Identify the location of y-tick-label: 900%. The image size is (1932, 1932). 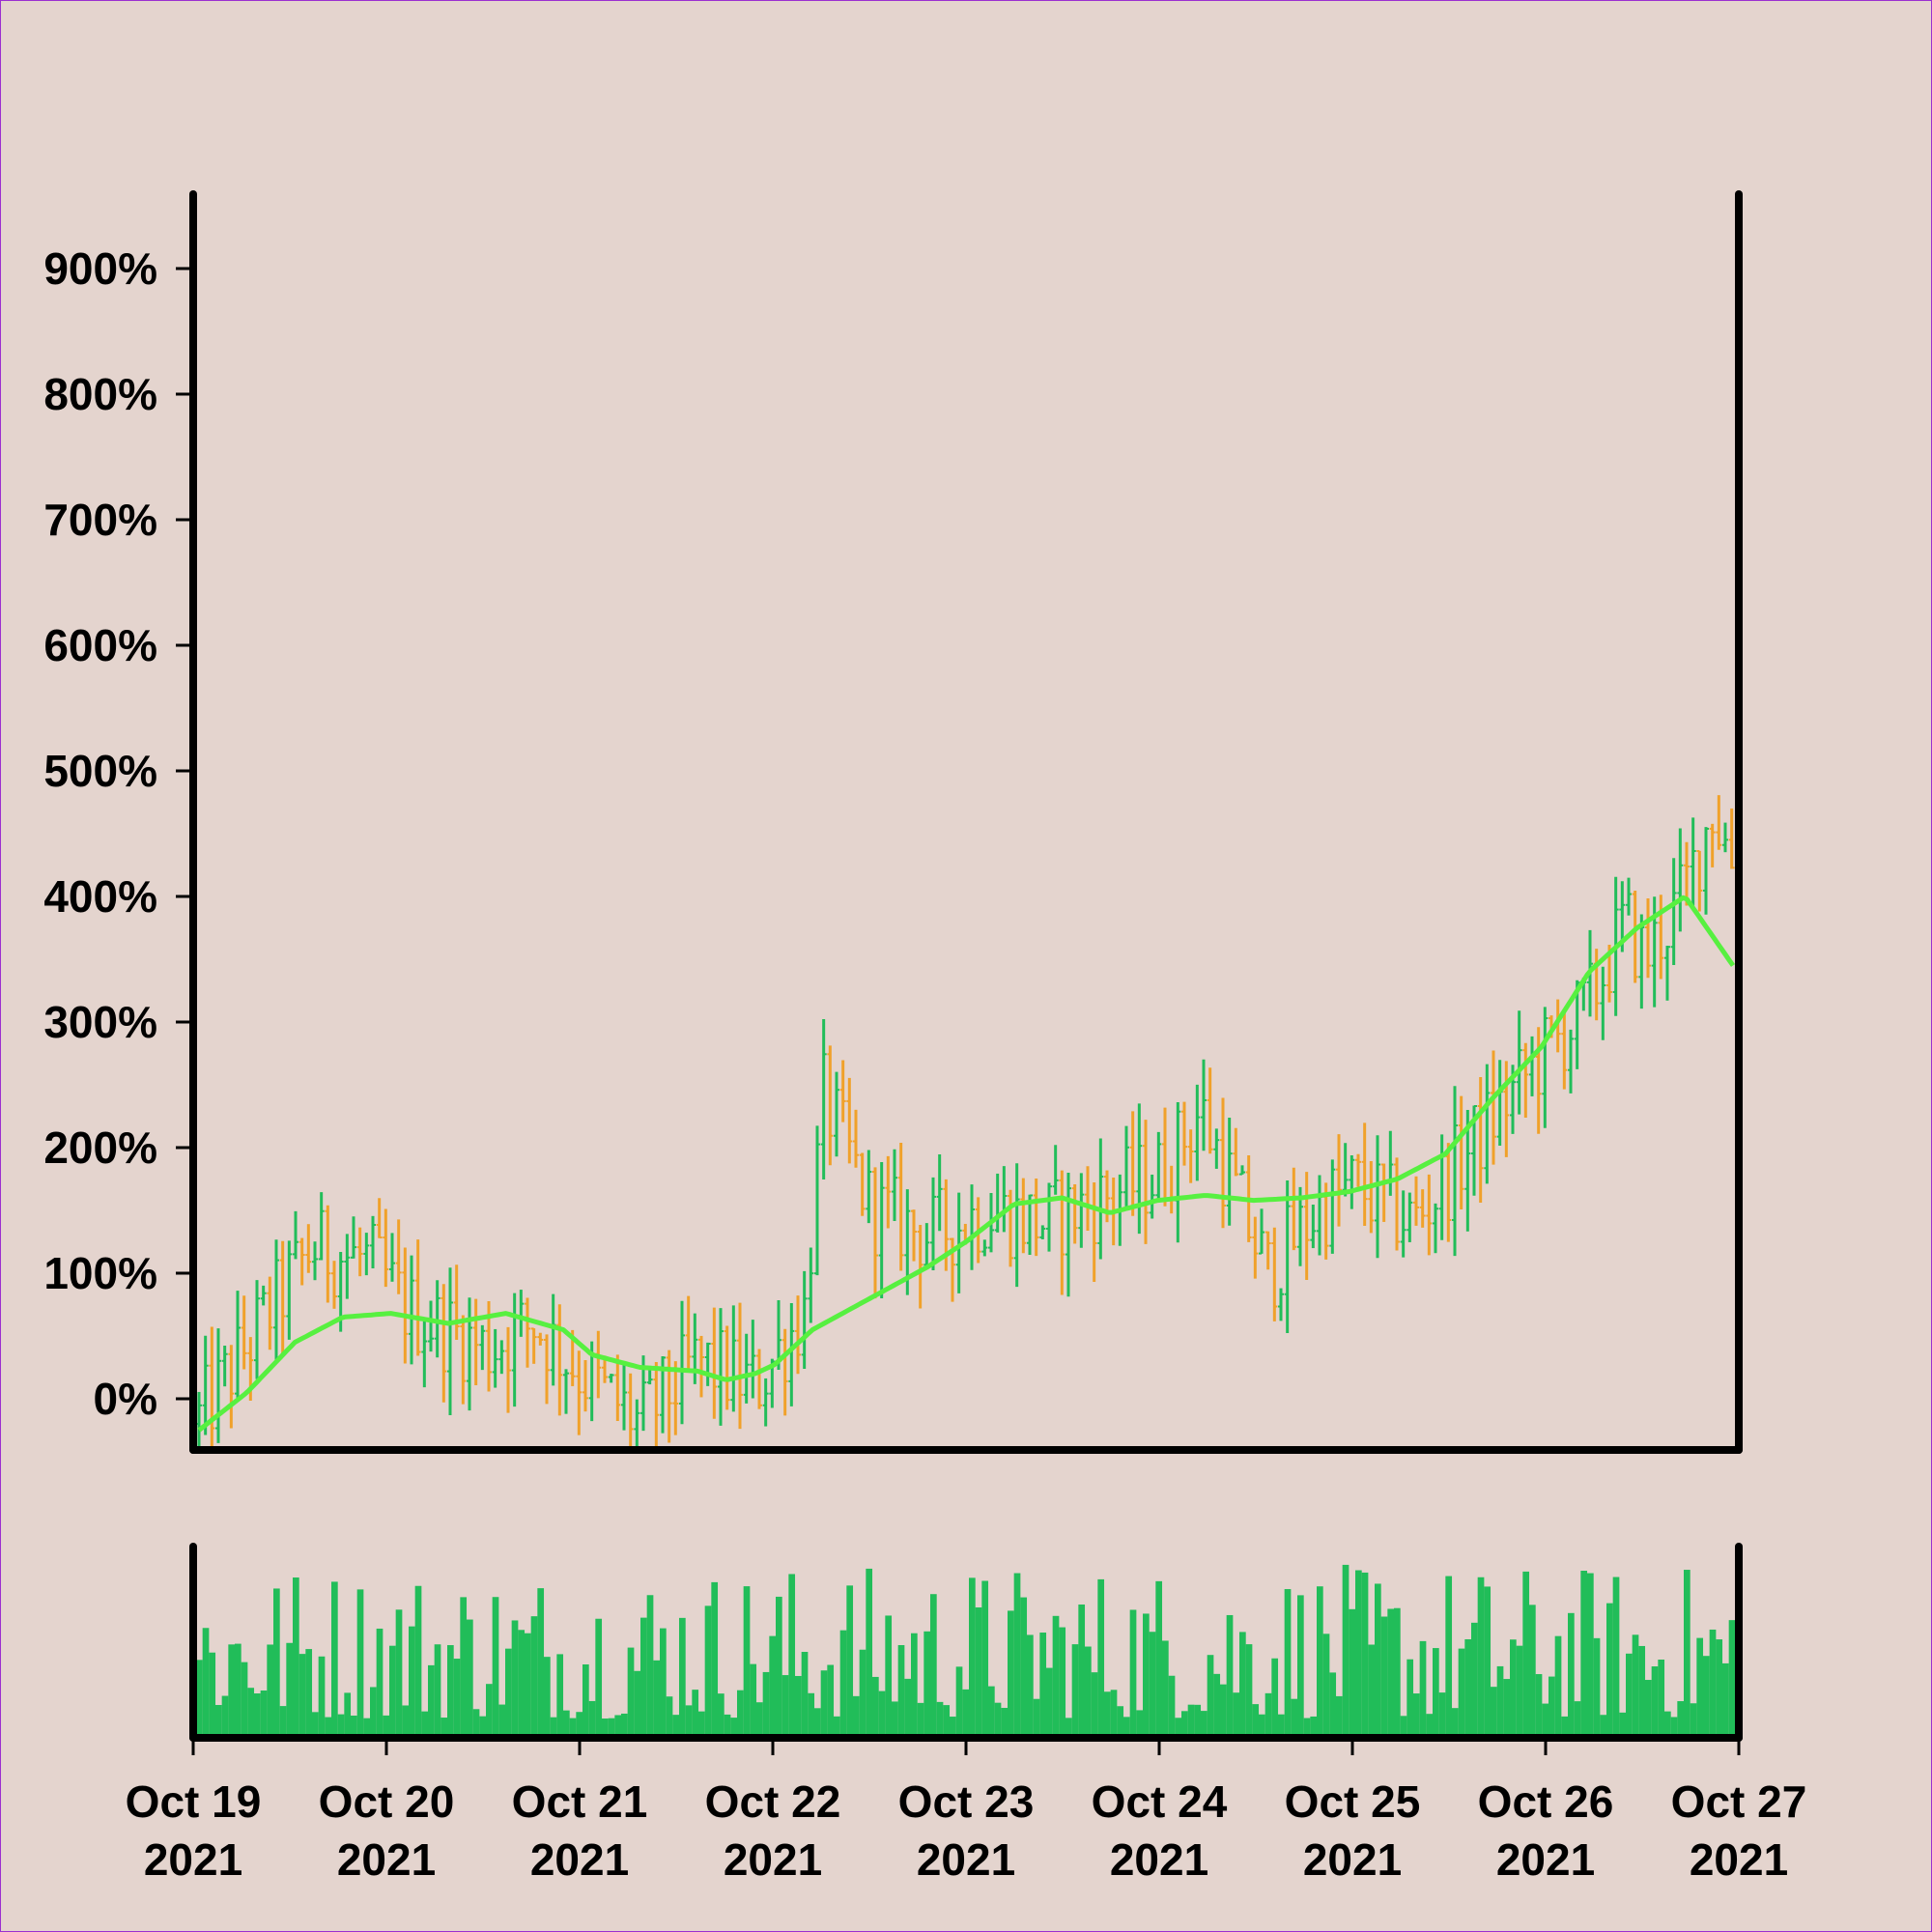
(100, 268).